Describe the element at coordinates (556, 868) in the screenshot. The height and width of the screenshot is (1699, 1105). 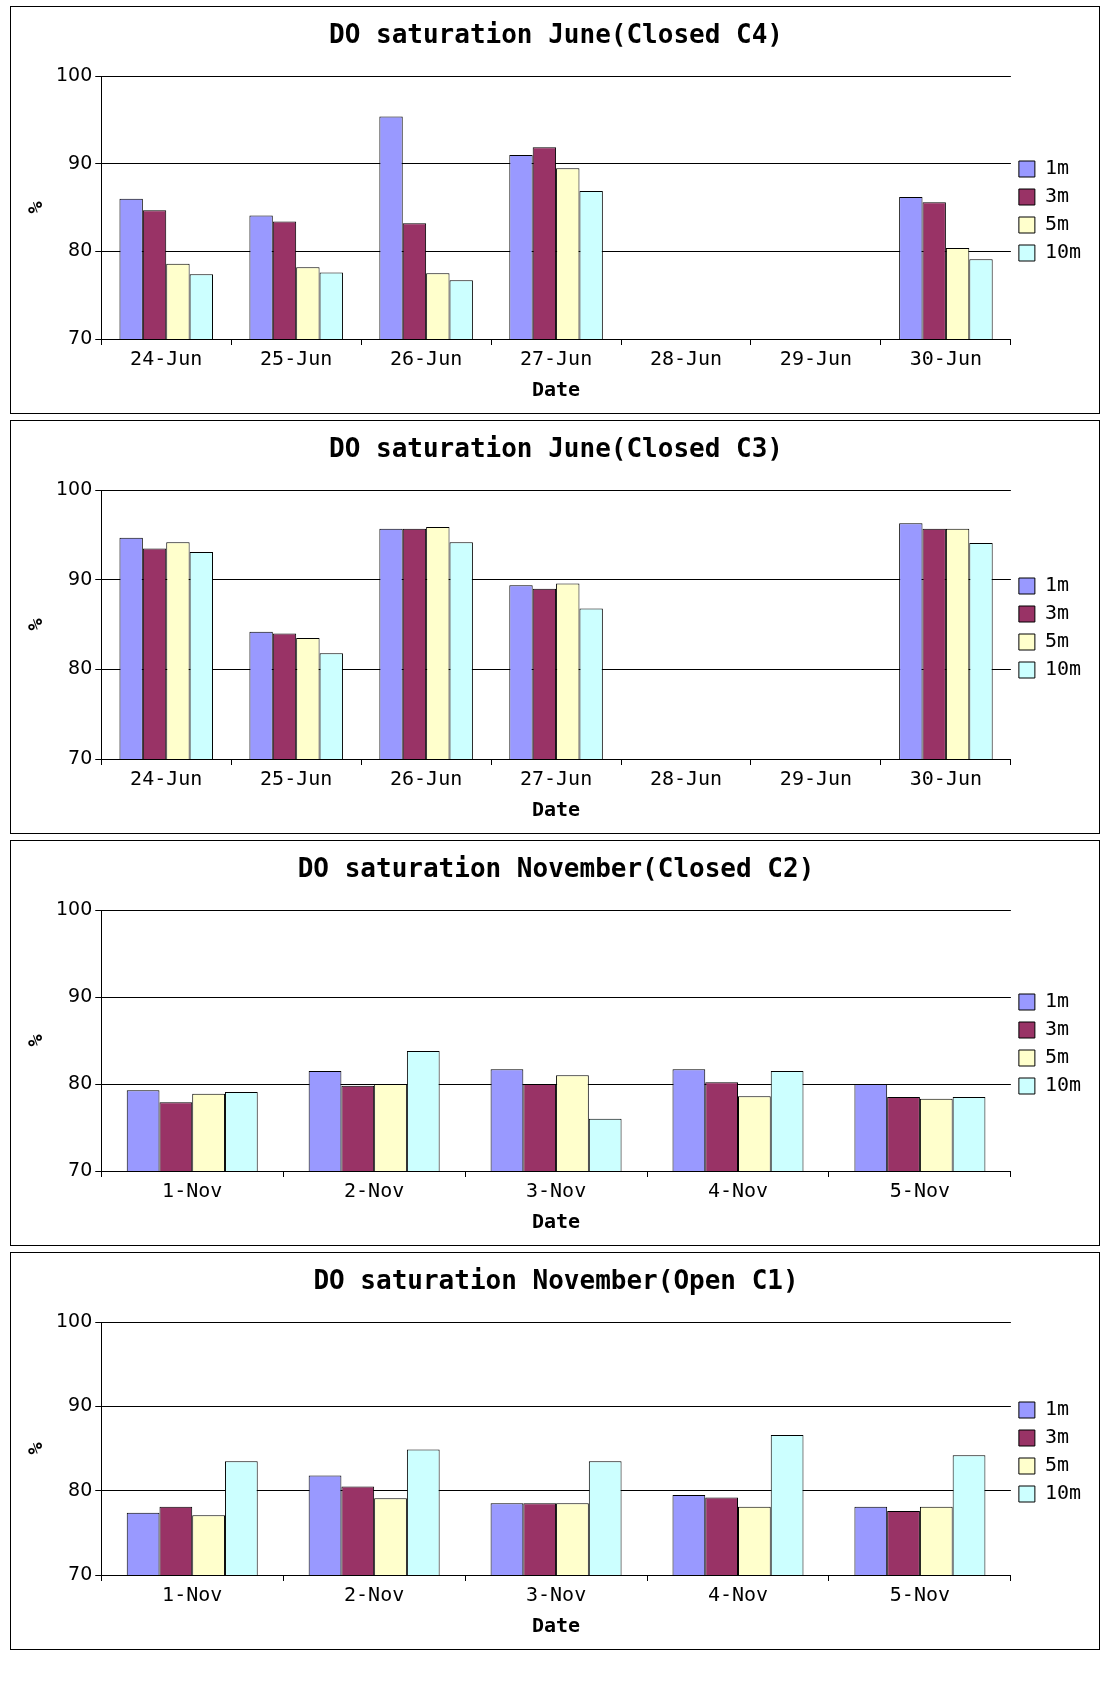
I see `chart-title: DO saturation November(Closed C2)` at that location.